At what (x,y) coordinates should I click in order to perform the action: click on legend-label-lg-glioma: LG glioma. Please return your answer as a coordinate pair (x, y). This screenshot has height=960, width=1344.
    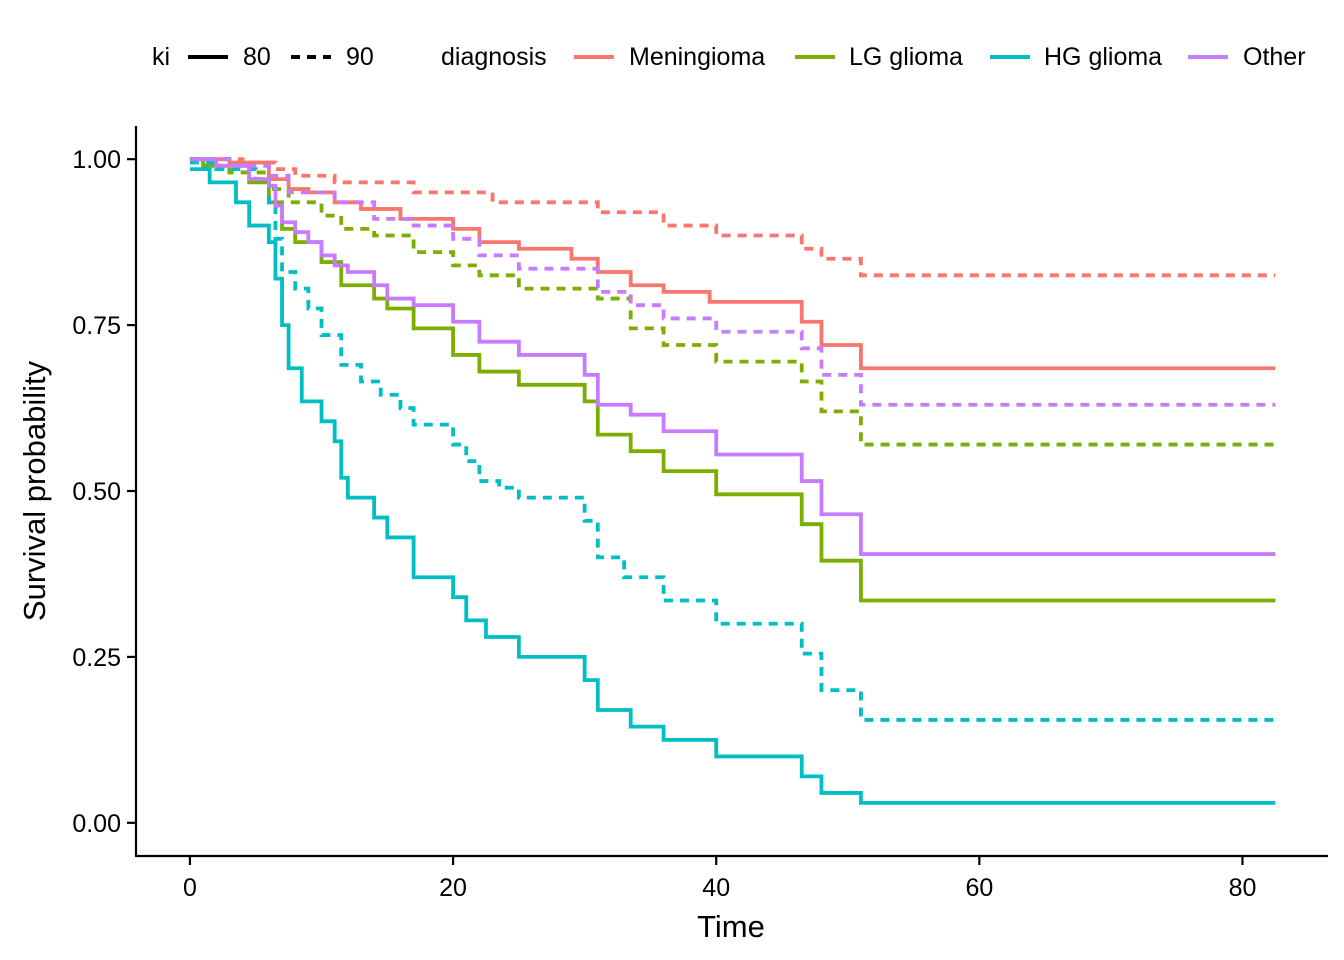
    Looking at the image, I should click on (906, 57).